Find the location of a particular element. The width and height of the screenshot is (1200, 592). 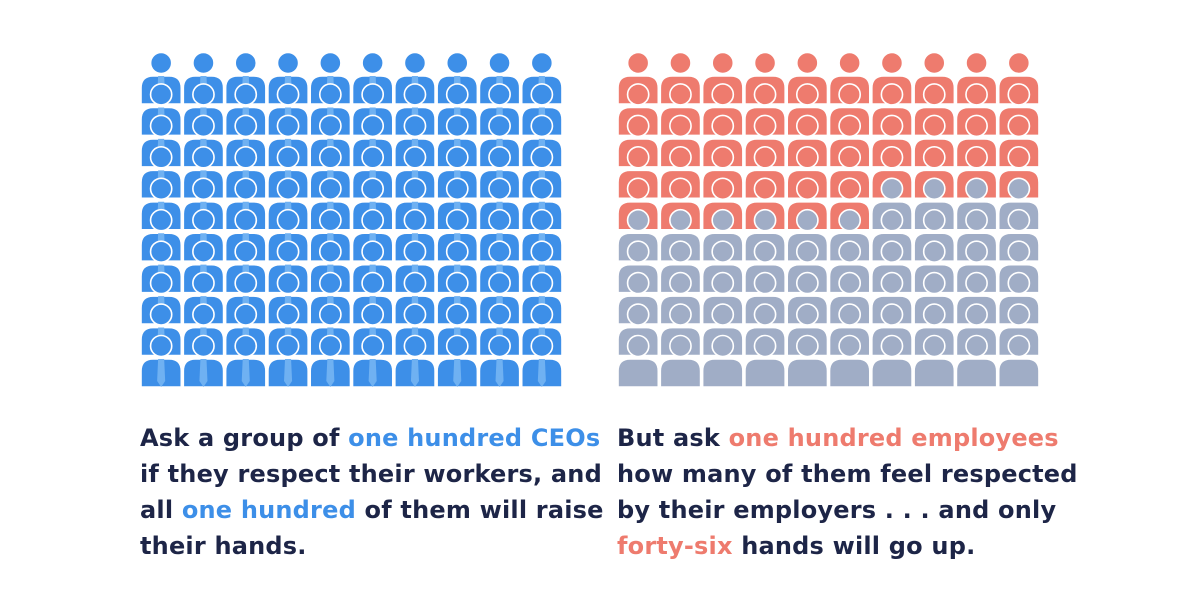

ceo-caption-highlight: one hundred is located at coordinates (268, 510).